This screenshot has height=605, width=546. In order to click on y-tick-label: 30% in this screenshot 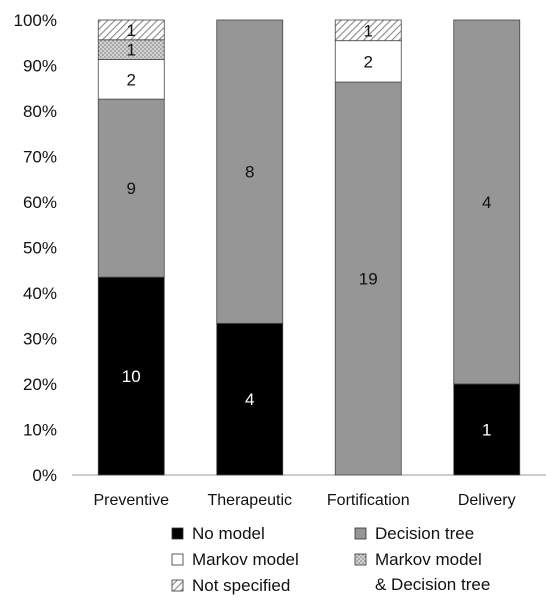, I will do `click(40, 339)`.